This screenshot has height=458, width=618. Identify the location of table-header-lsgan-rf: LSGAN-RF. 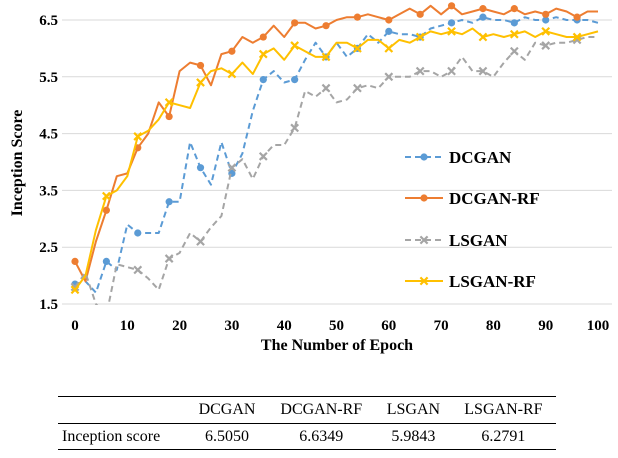
(503, 410).